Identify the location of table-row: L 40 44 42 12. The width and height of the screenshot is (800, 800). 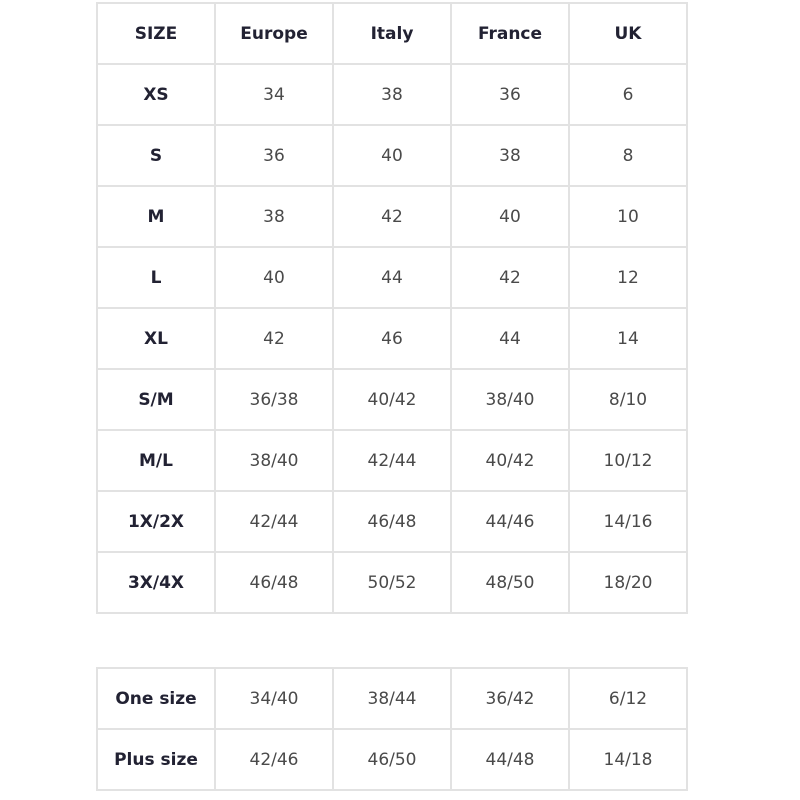
(392, 277).